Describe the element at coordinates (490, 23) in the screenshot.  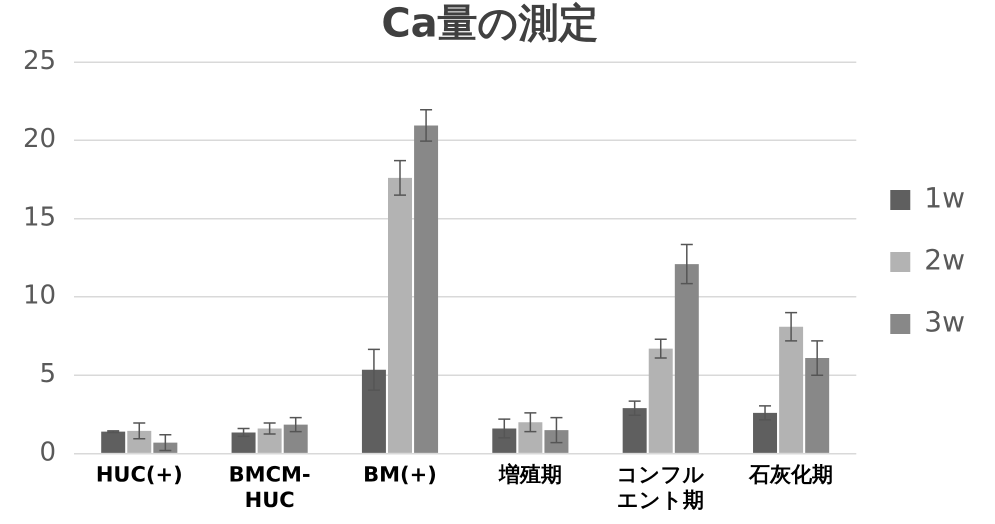
I see `chart-title: Ca量の測定` at that location.